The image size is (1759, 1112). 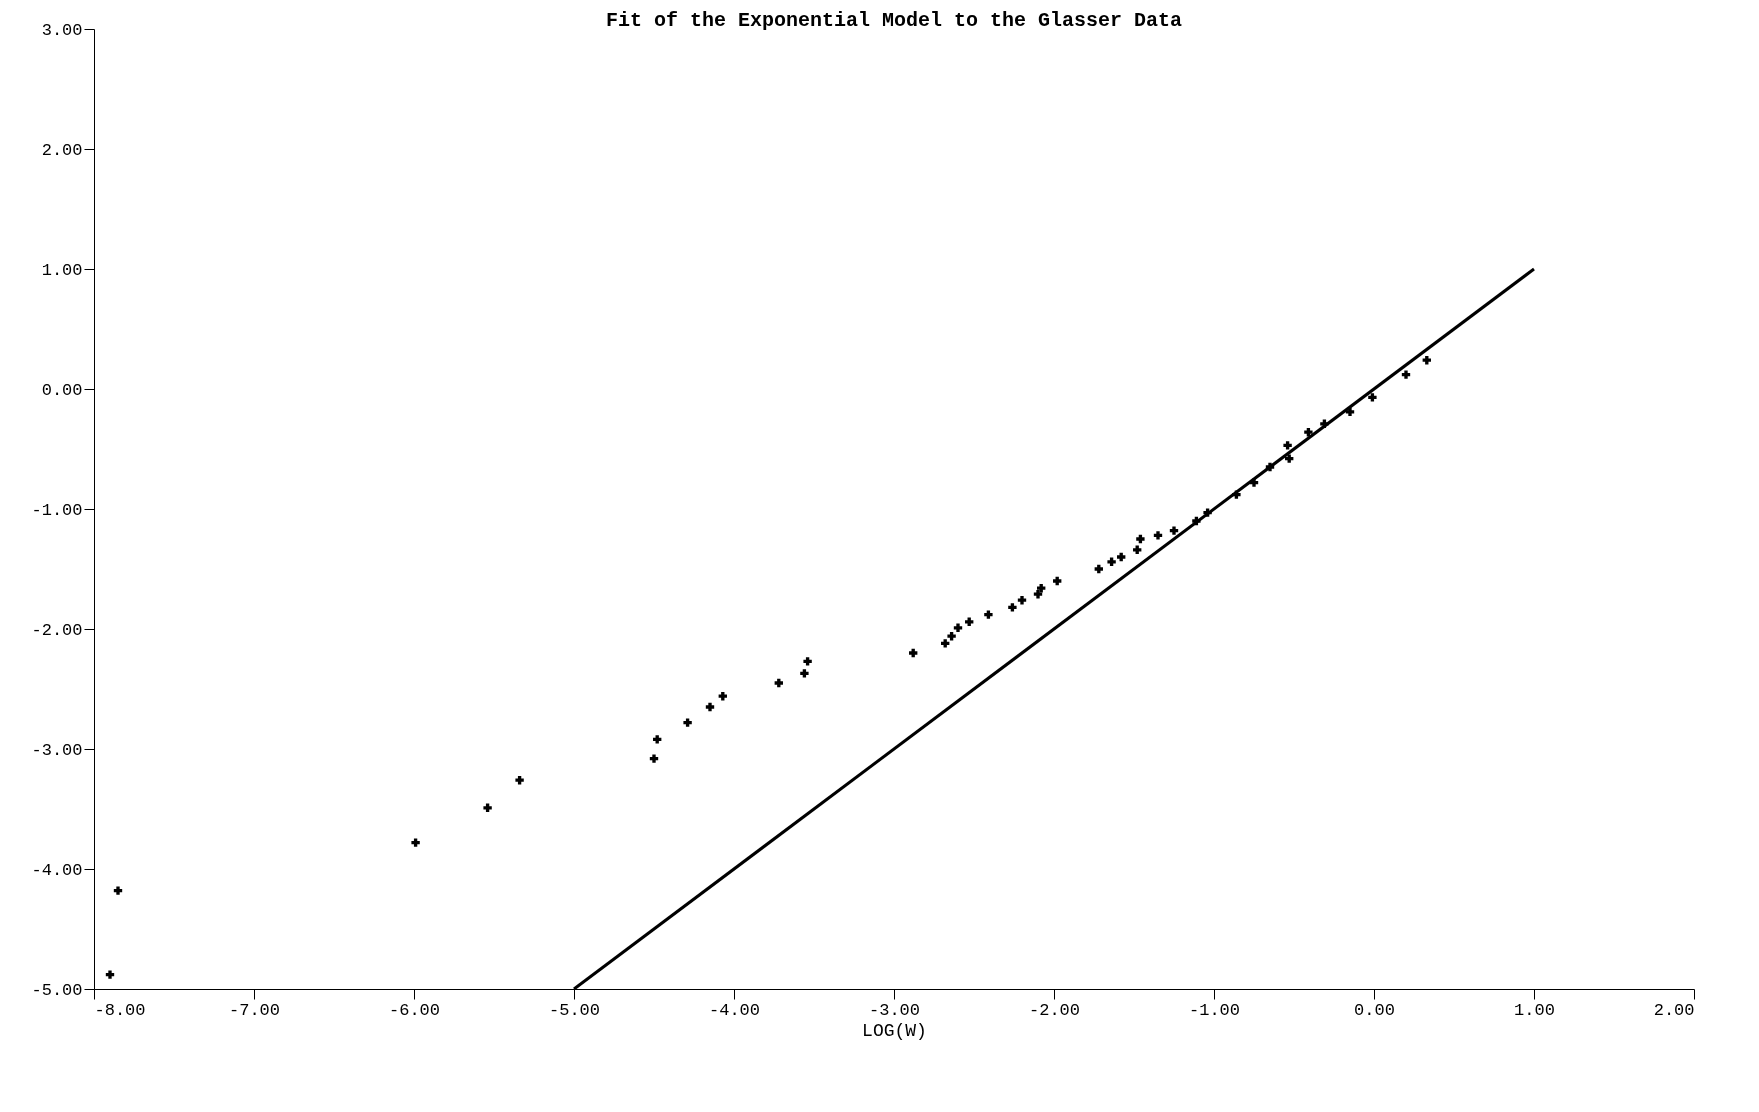 I want to click on x-tick-label: -7.00, so click(x=254, y=1010).